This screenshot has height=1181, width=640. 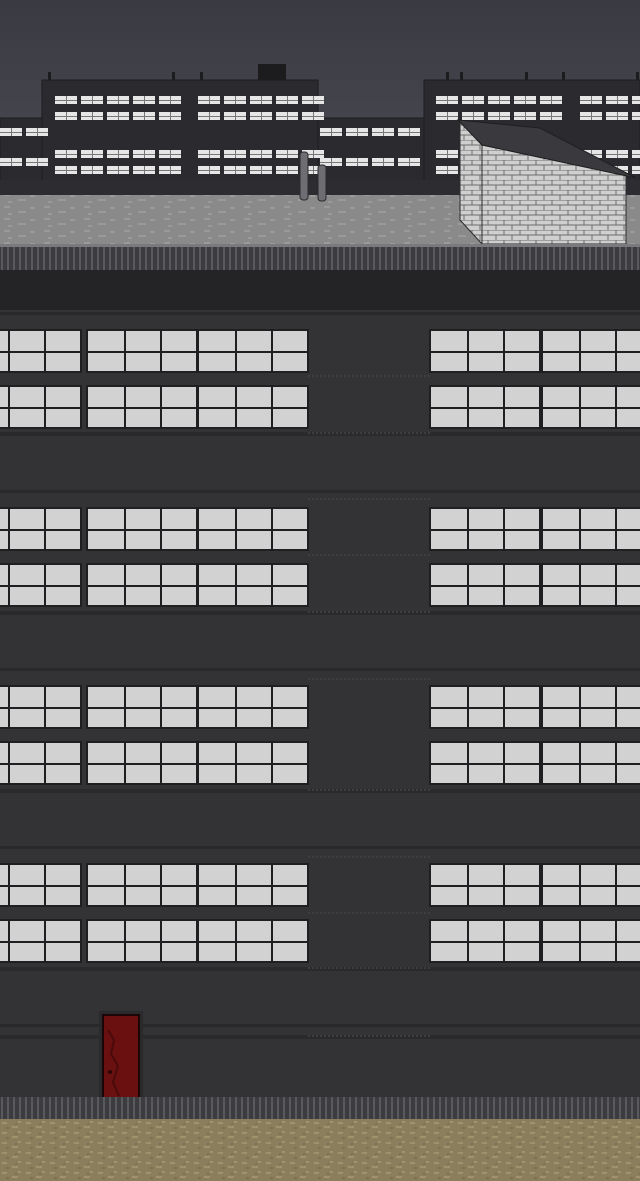 I want to click on roof-box, so click(x=272, y=72).